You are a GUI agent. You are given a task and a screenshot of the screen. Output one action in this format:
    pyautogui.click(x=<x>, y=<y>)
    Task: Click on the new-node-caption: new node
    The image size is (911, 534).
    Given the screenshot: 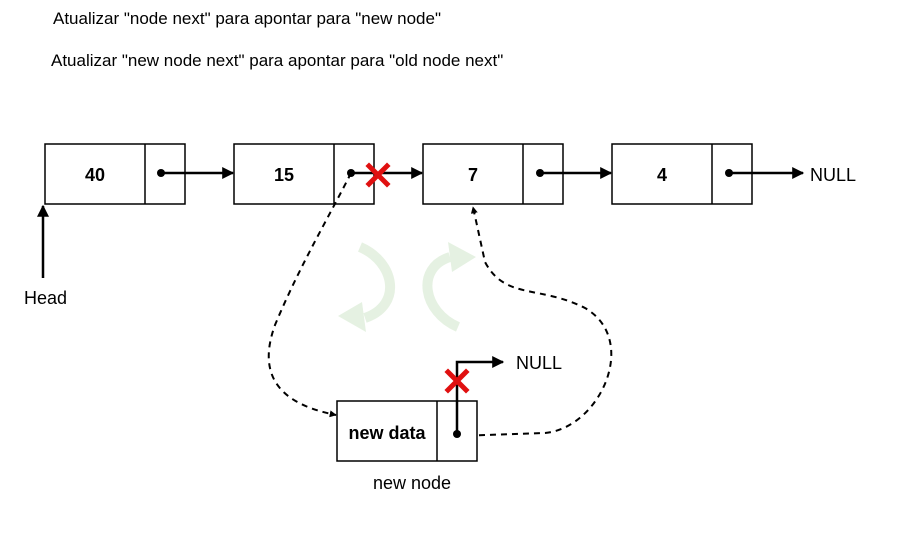 What is the action you would take?
    pyautogui.click(x=412, y=483)
    